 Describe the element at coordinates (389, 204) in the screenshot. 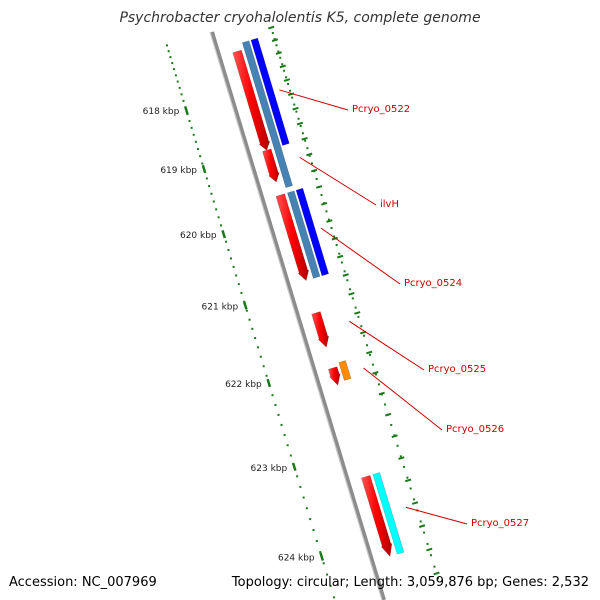

I see `gene-label: ilvH` at that location.